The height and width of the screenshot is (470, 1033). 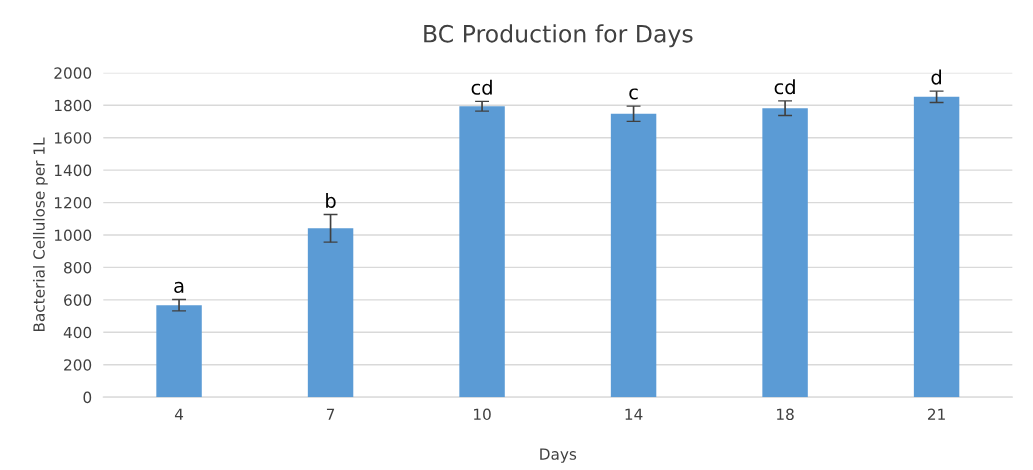 What do you see at coordinates (73, 105) in the screenshot?
I see `y-tick-label: 1800` at bounding box center [73, 105].